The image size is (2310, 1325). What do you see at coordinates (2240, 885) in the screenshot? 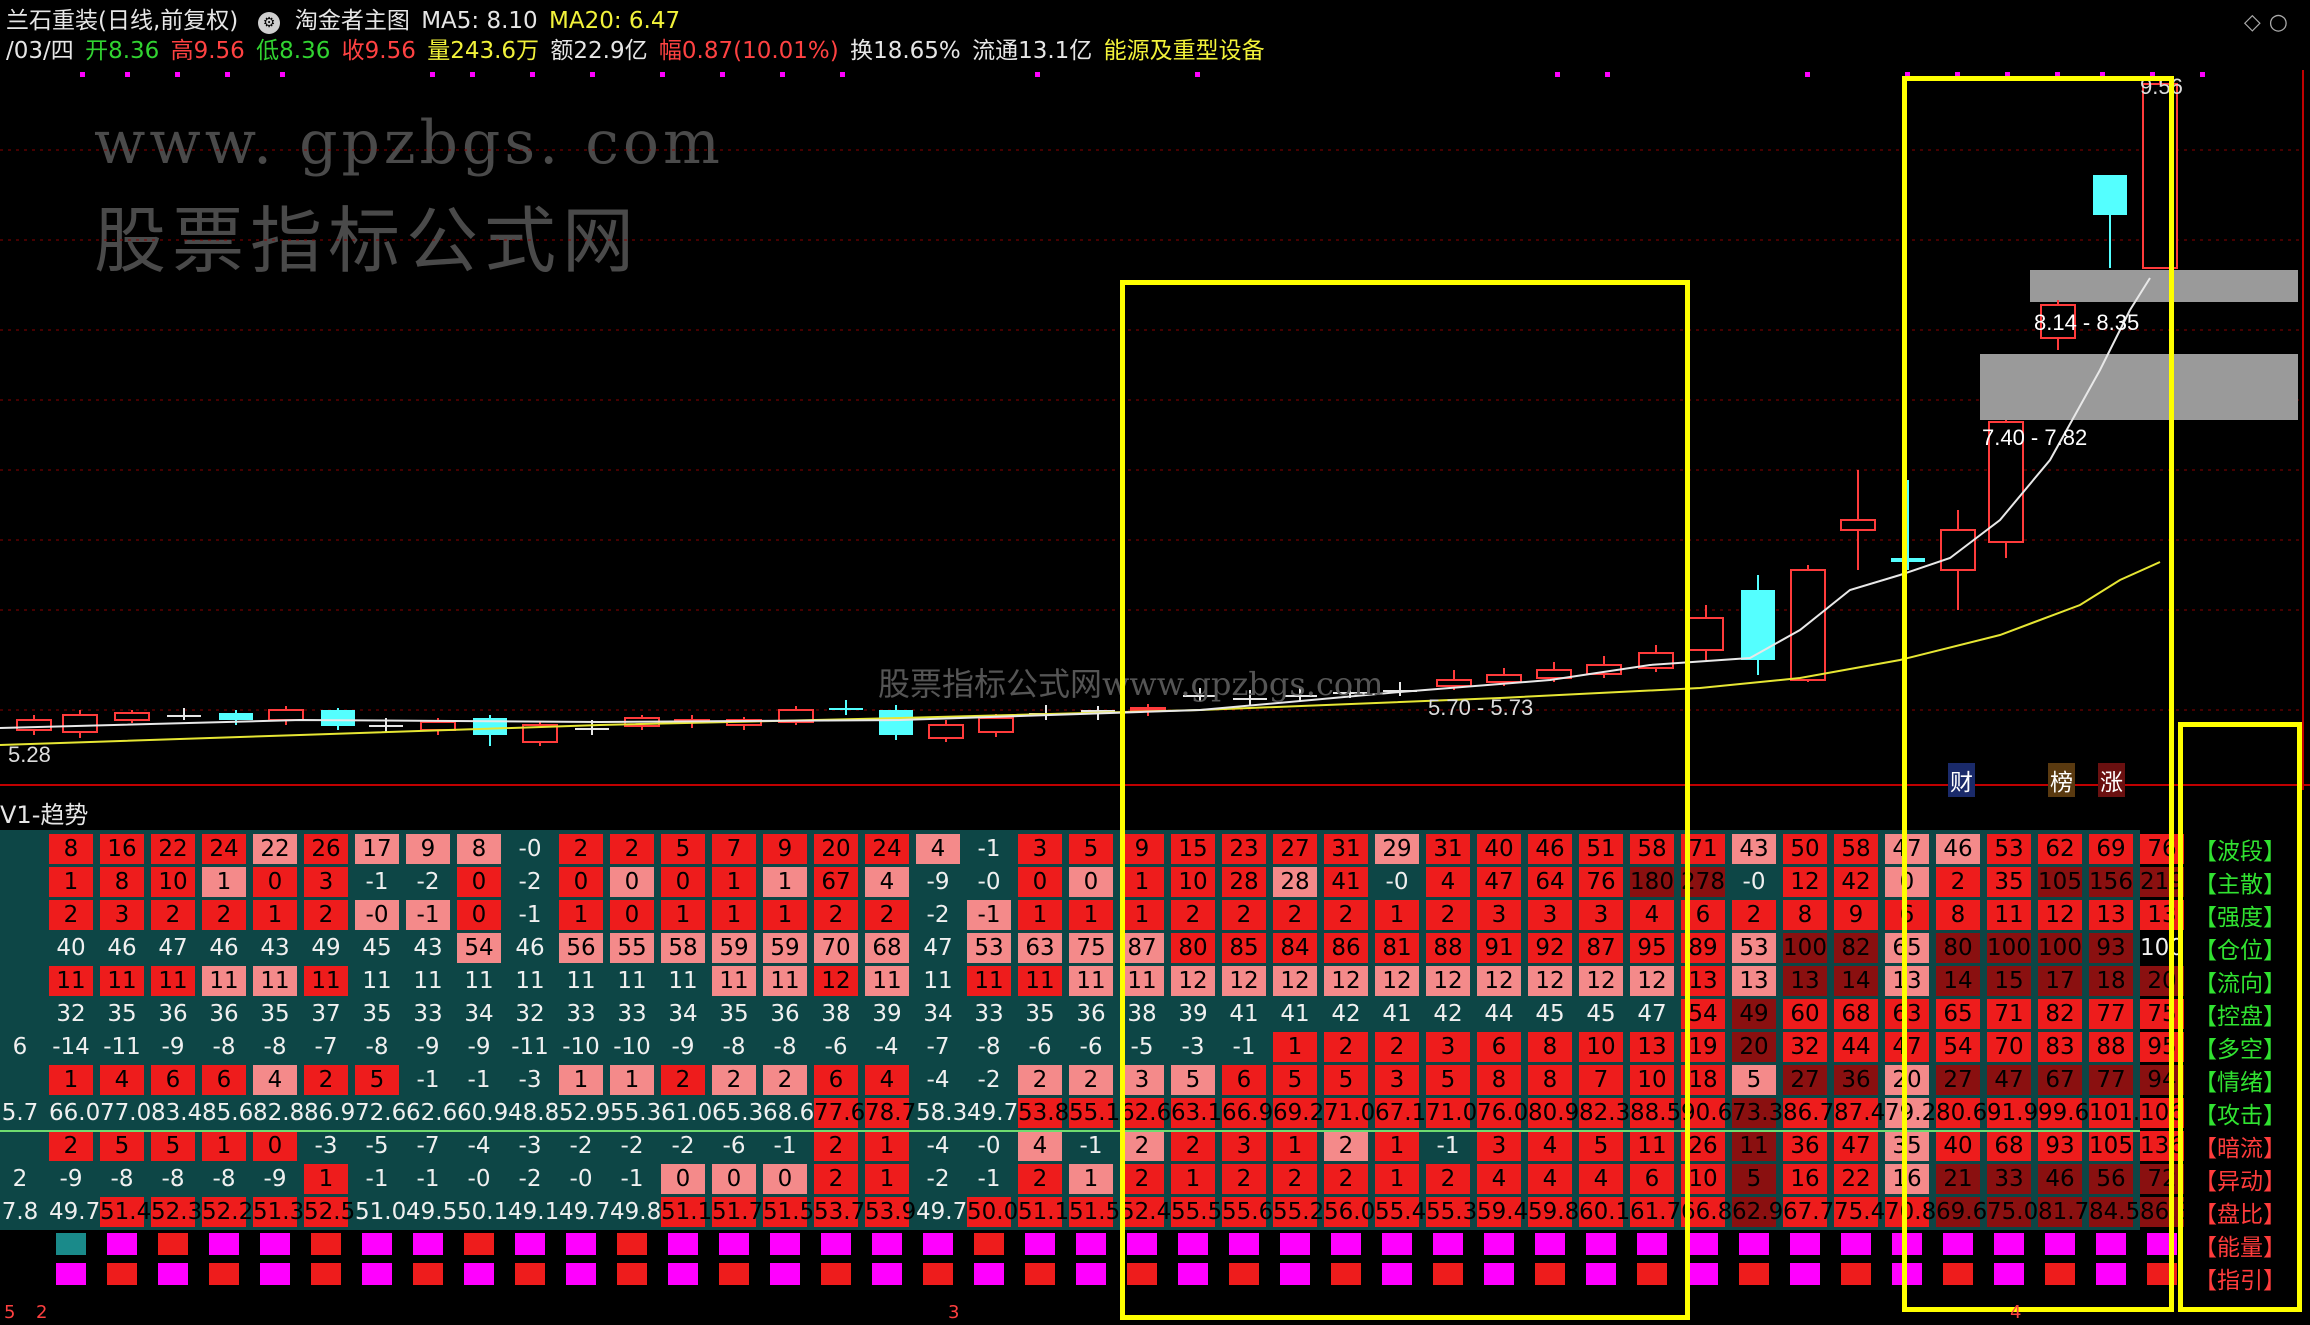
I see `row-label: 【主散】` at bounding box center [2240, 885].